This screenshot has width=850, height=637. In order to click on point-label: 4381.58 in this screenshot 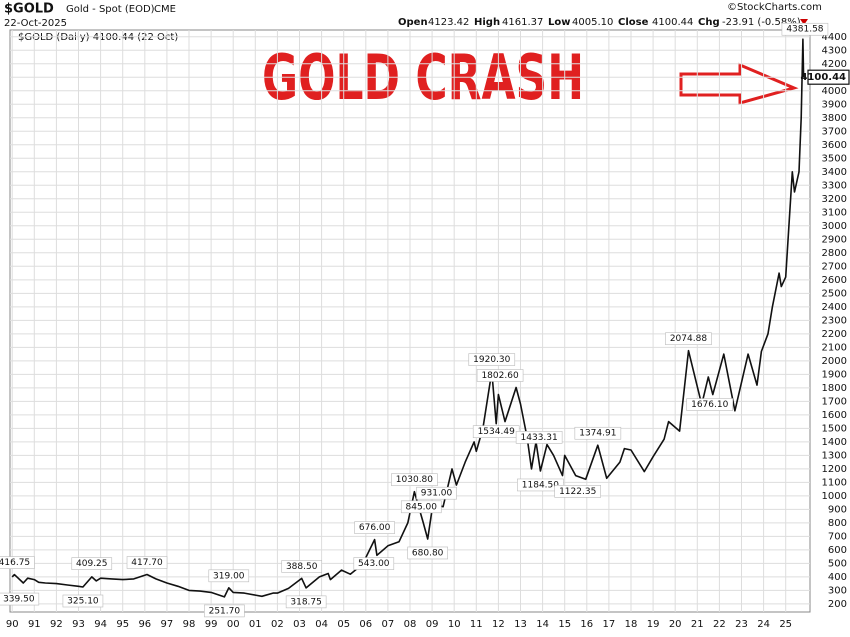, I will do `click(804, 30)`.